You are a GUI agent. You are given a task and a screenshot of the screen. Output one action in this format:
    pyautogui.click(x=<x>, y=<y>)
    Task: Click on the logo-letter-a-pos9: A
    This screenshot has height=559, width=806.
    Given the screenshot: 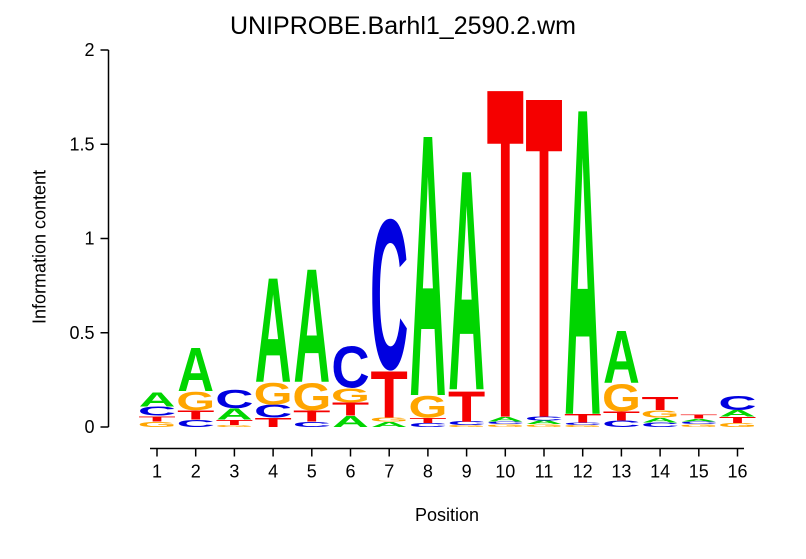 What is the action you would take?
    pyautogui.click(x=466, y=279)
    